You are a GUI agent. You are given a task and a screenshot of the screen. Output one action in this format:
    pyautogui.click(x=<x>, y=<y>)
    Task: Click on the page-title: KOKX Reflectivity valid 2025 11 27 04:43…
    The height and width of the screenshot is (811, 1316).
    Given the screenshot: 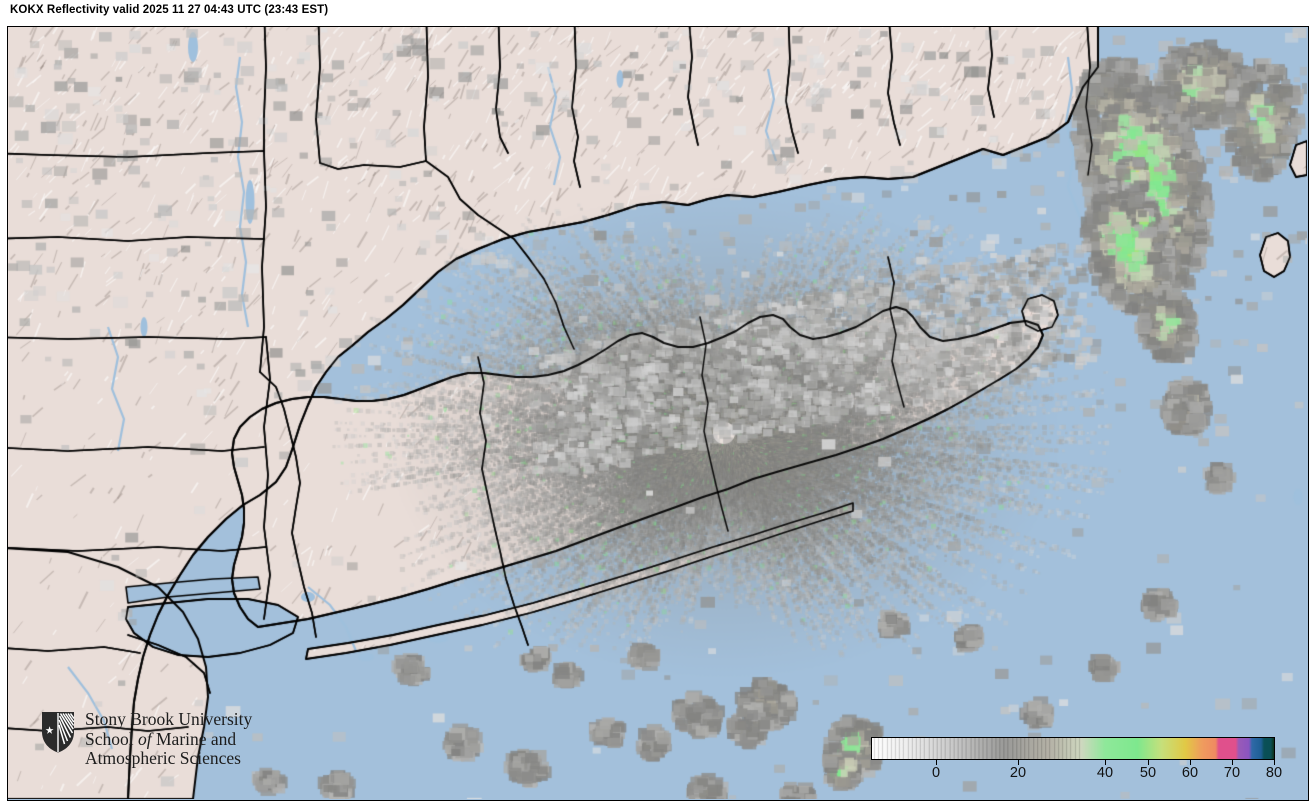 What is the action you would take?
    pyautogui.click(x=169, y=10)
    